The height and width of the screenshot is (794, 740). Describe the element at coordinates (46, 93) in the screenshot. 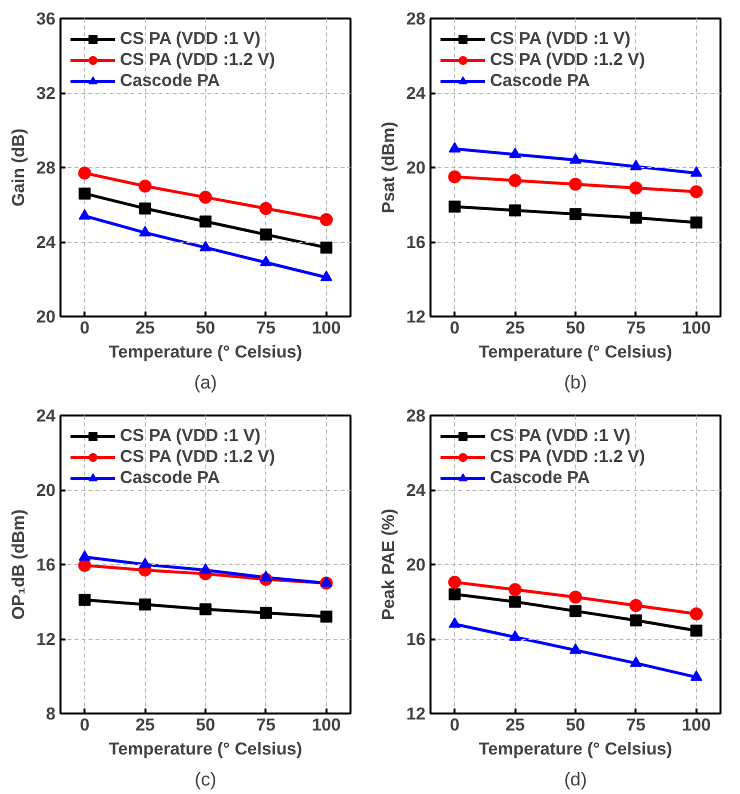

I see `y-tick-label: 32` at that location.